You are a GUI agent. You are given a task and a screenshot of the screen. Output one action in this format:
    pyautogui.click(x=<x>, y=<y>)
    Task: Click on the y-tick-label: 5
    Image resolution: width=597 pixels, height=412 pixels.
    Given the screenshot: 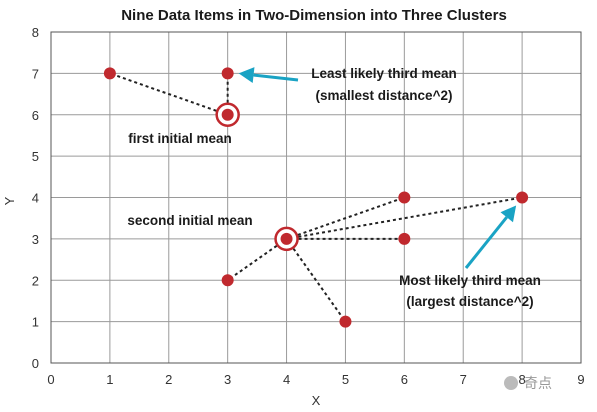 What is the action you would take?
    pyautogui.click(x=35, y=156)
    